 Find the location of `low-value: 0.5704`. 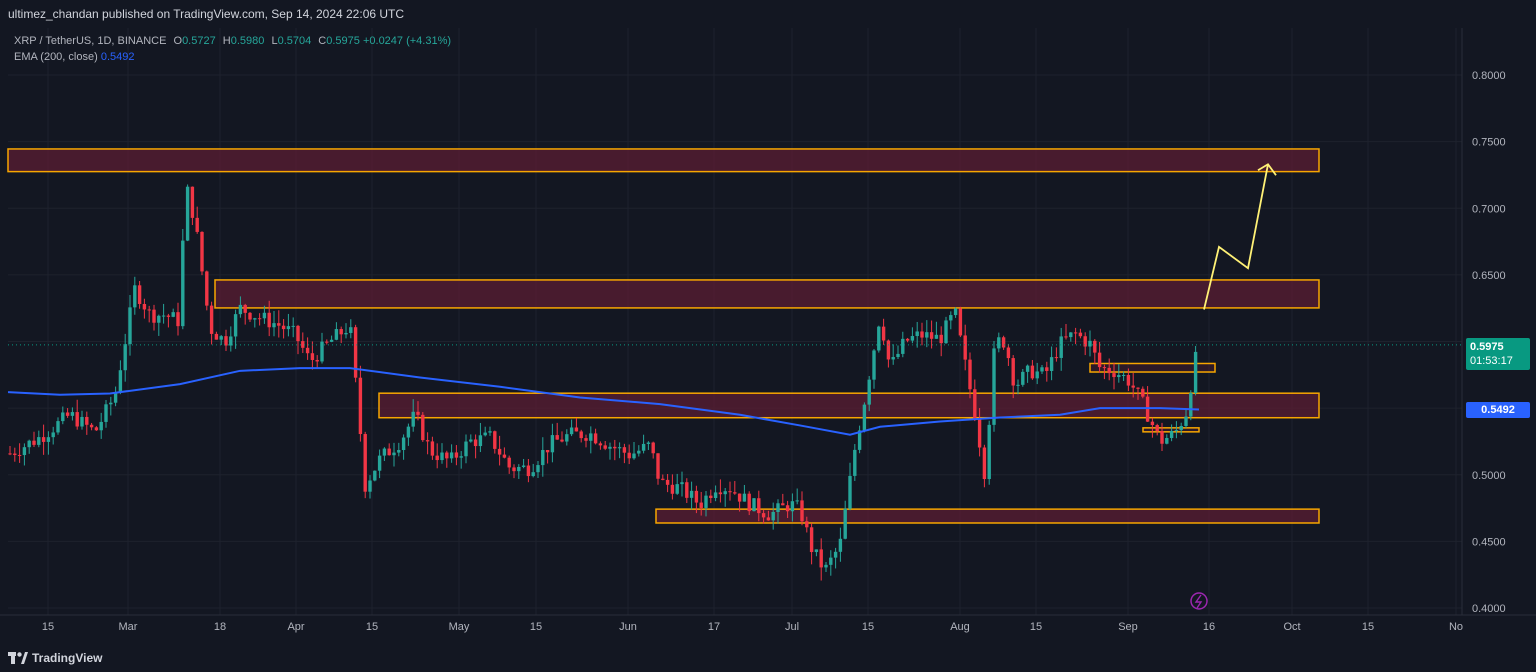

low-value: 0.5704 is located at coordinates (294, 41).